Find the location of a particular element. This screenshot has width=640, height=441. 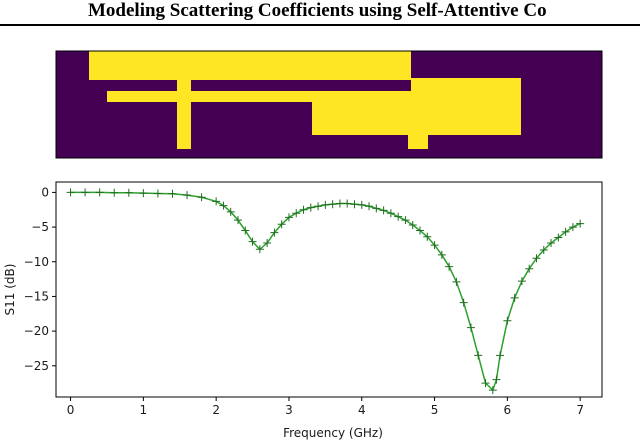

x-axis-label: Frequency (GHz) is located at coordinates (333, 433).